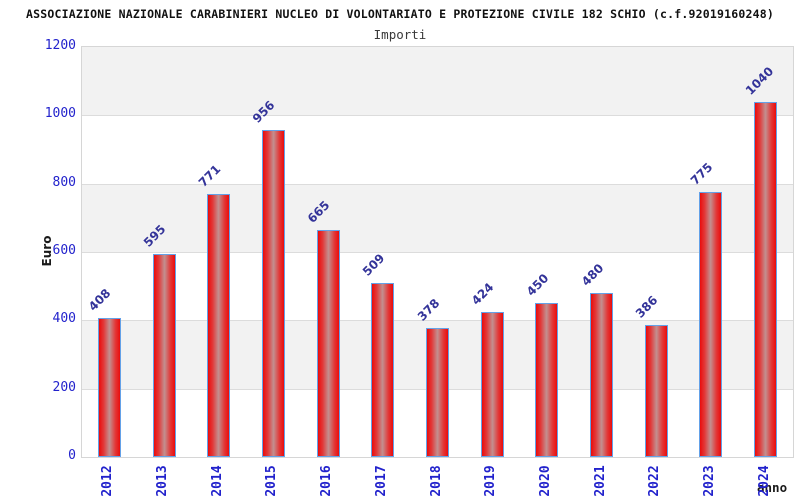 The image size is (800, 500). What do you see at coordinates (600, 481) in the screenshot?
I see `x-tick-label: 2021` at bounding box center [600, 481].